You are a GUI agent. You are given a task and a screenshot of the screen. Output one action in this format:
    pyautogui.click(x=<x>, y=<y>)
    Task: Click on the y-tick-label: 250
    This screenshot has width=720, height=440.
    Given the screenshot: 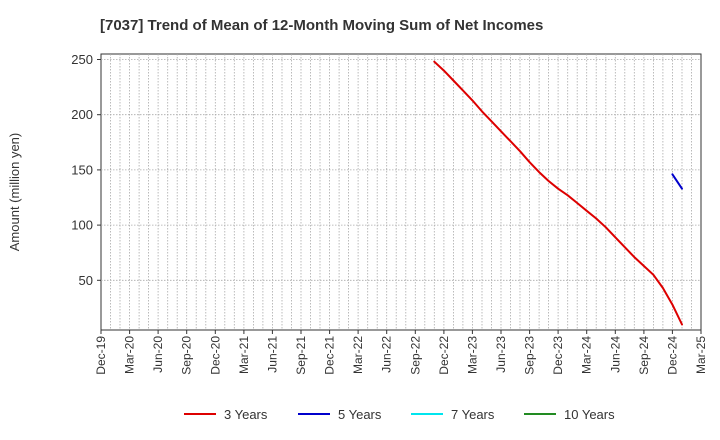 What is the action you would take?
    pyautogui.click(x=82, y=59)
    